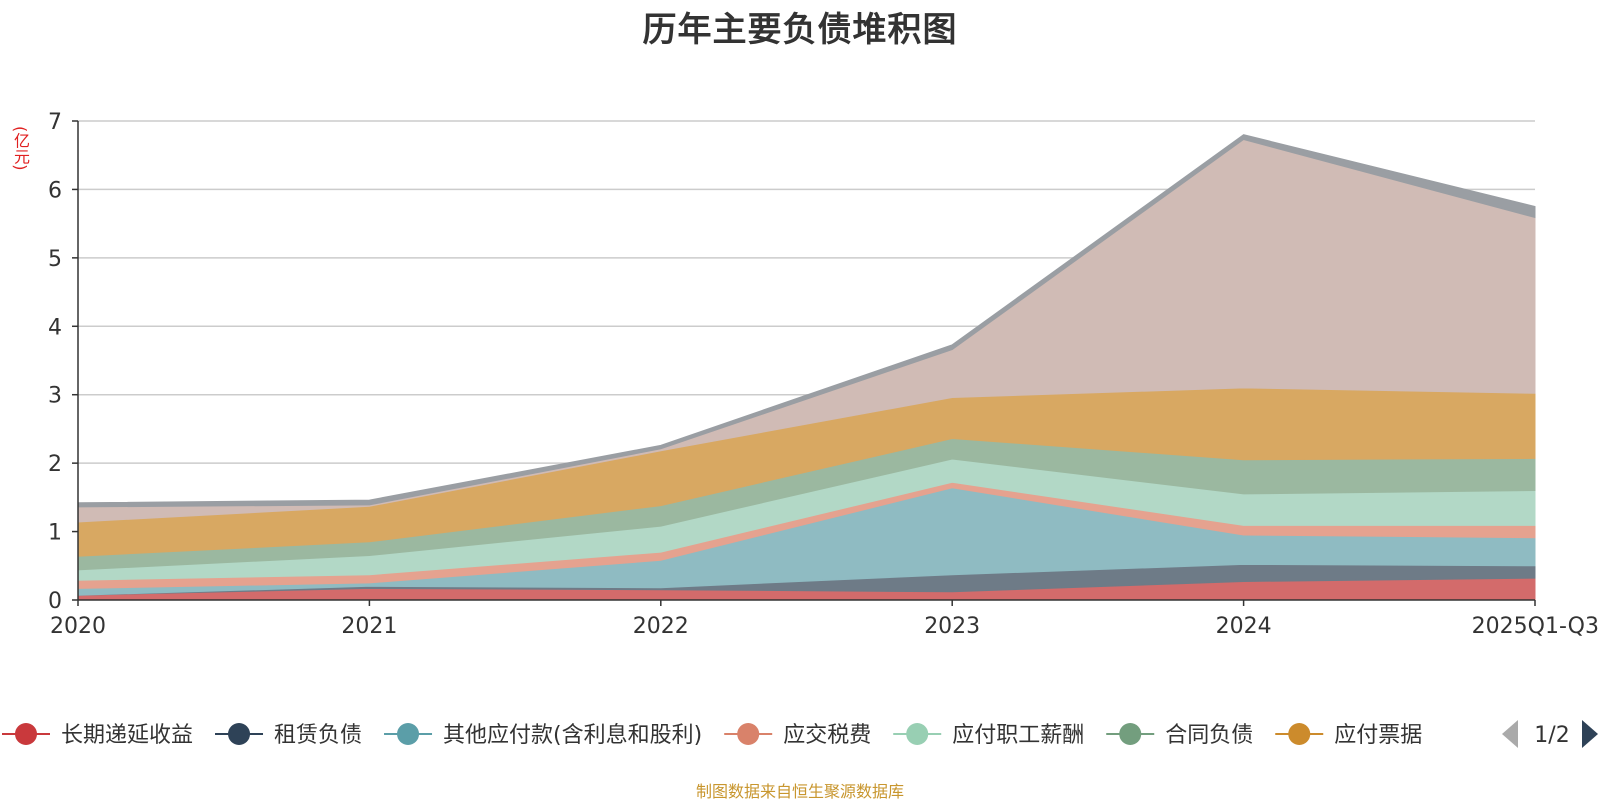  Describe the element at coordinates (55, 327) in the screenshot. I see `y-tick-label: 4` at that location.